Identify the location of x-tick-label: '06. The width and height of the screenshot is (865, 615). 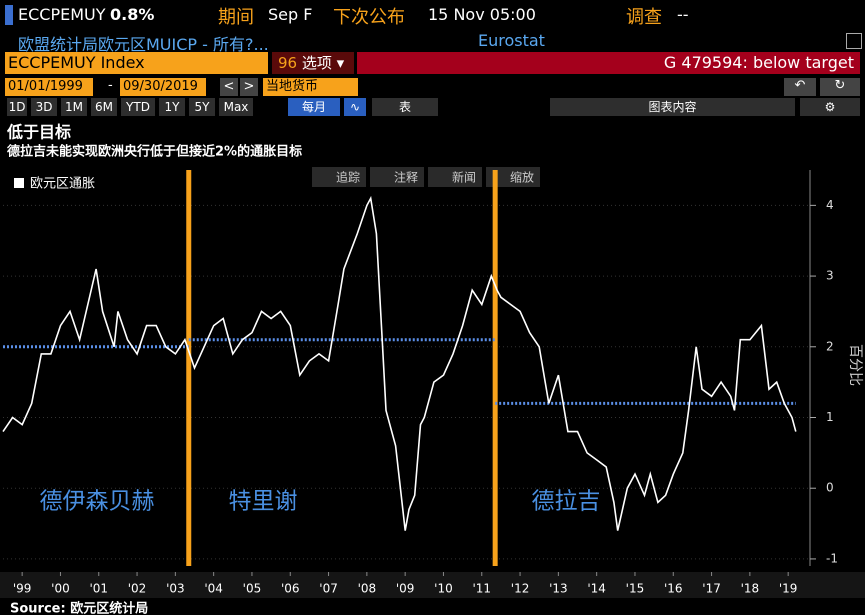
(290, 589).